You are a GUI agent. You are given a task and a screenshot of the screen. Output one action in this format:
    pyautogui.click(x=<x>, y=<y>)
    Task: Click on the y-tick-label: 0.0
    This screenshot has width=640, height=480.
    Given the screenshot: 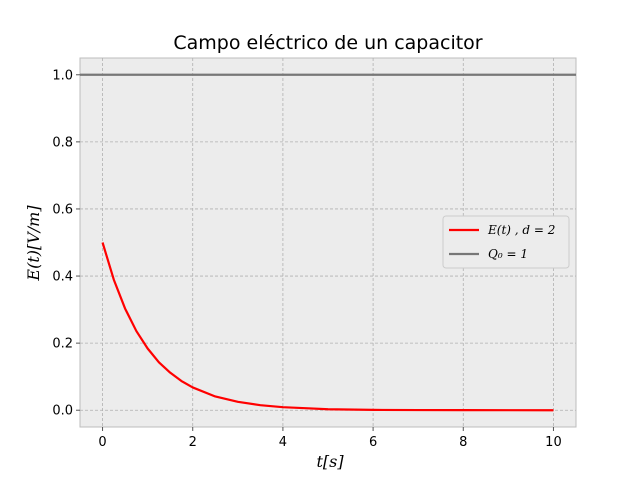 What is the action you would take?
    pyautogui.click(x=62, y=411)
    